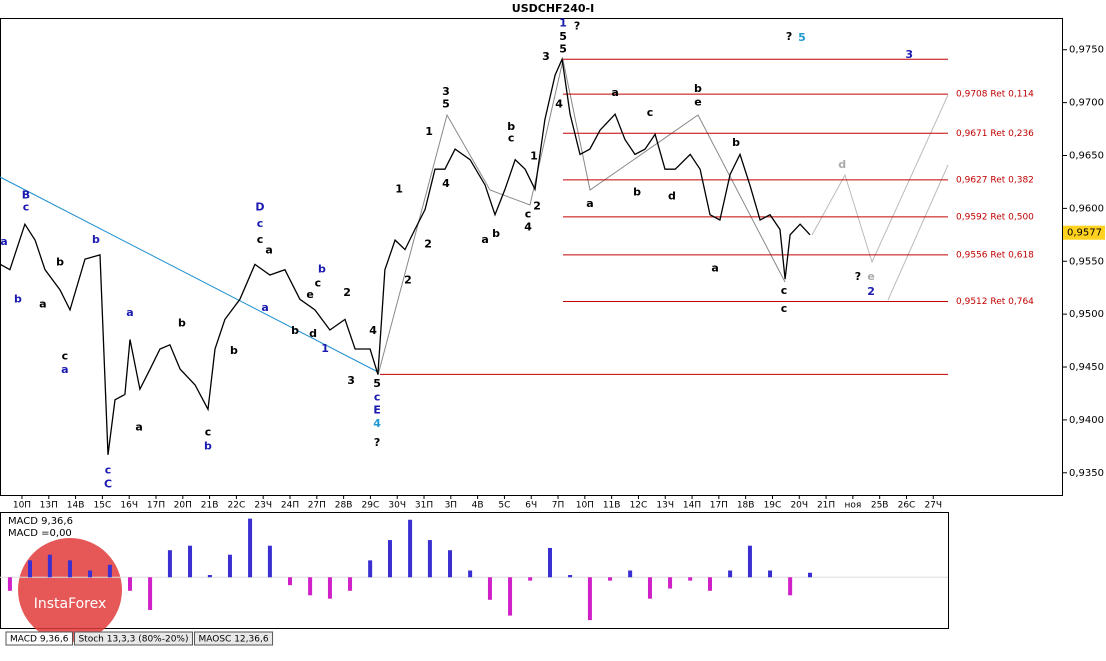 Image resolution: width=1106 pixels, height=661 pixels. Describe the element at coordinates (40, 521) in the screenshot. I see `macd-label: MACD 9,36,6` at that location.